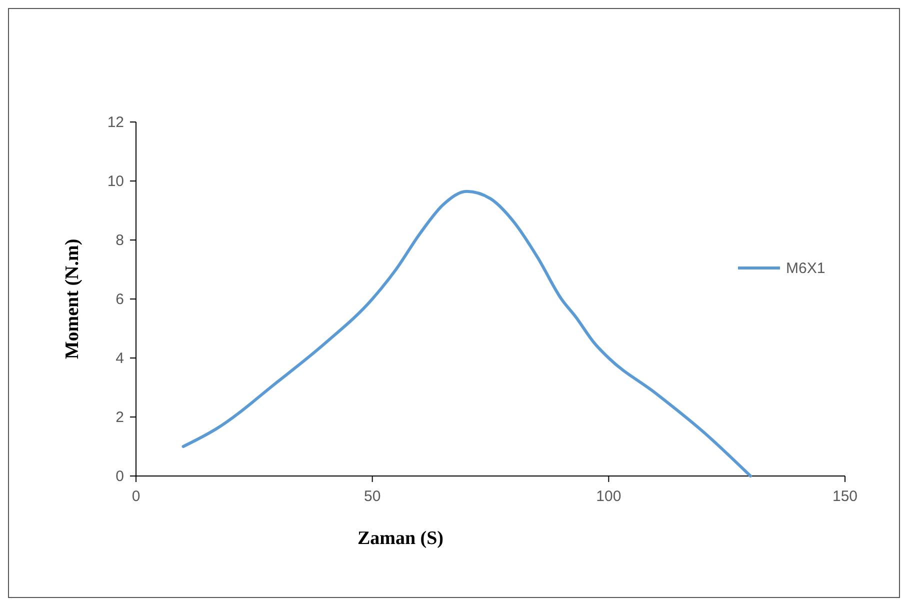  I want to click on y-tick-label: 10, so click(115, 181).